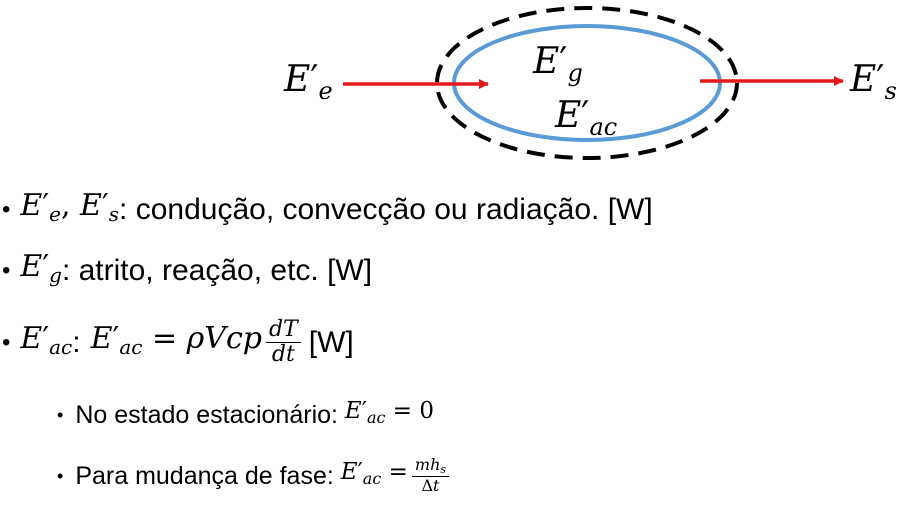 This screenshot has width=898, height=506. What do you see at coordinates (587, 83) in the screenshot?
I see `control-surface-dashed` at bounding box center [587, 83].